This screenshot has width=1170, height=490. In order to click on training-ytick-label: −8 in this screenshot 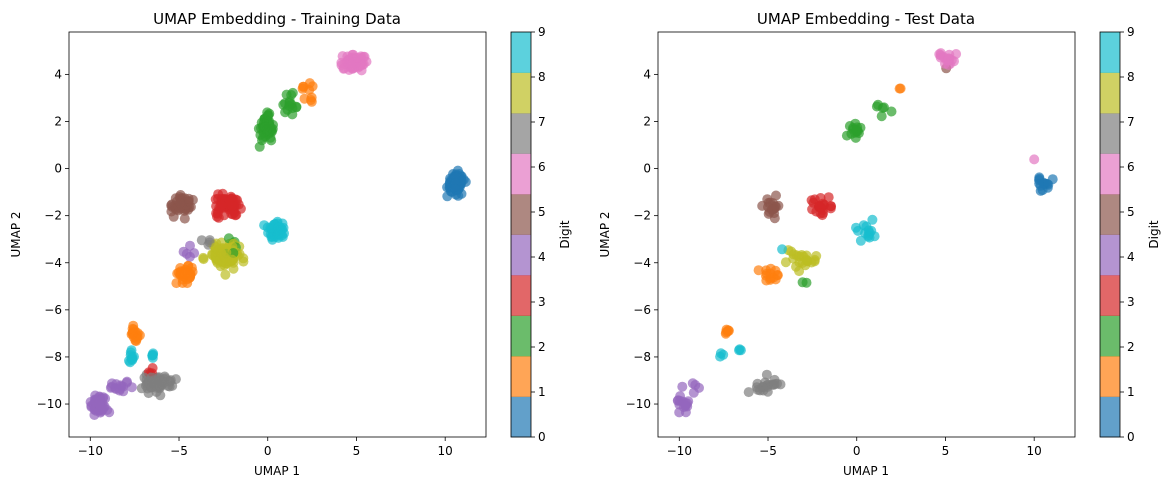, I will do `click(53, 357)`.